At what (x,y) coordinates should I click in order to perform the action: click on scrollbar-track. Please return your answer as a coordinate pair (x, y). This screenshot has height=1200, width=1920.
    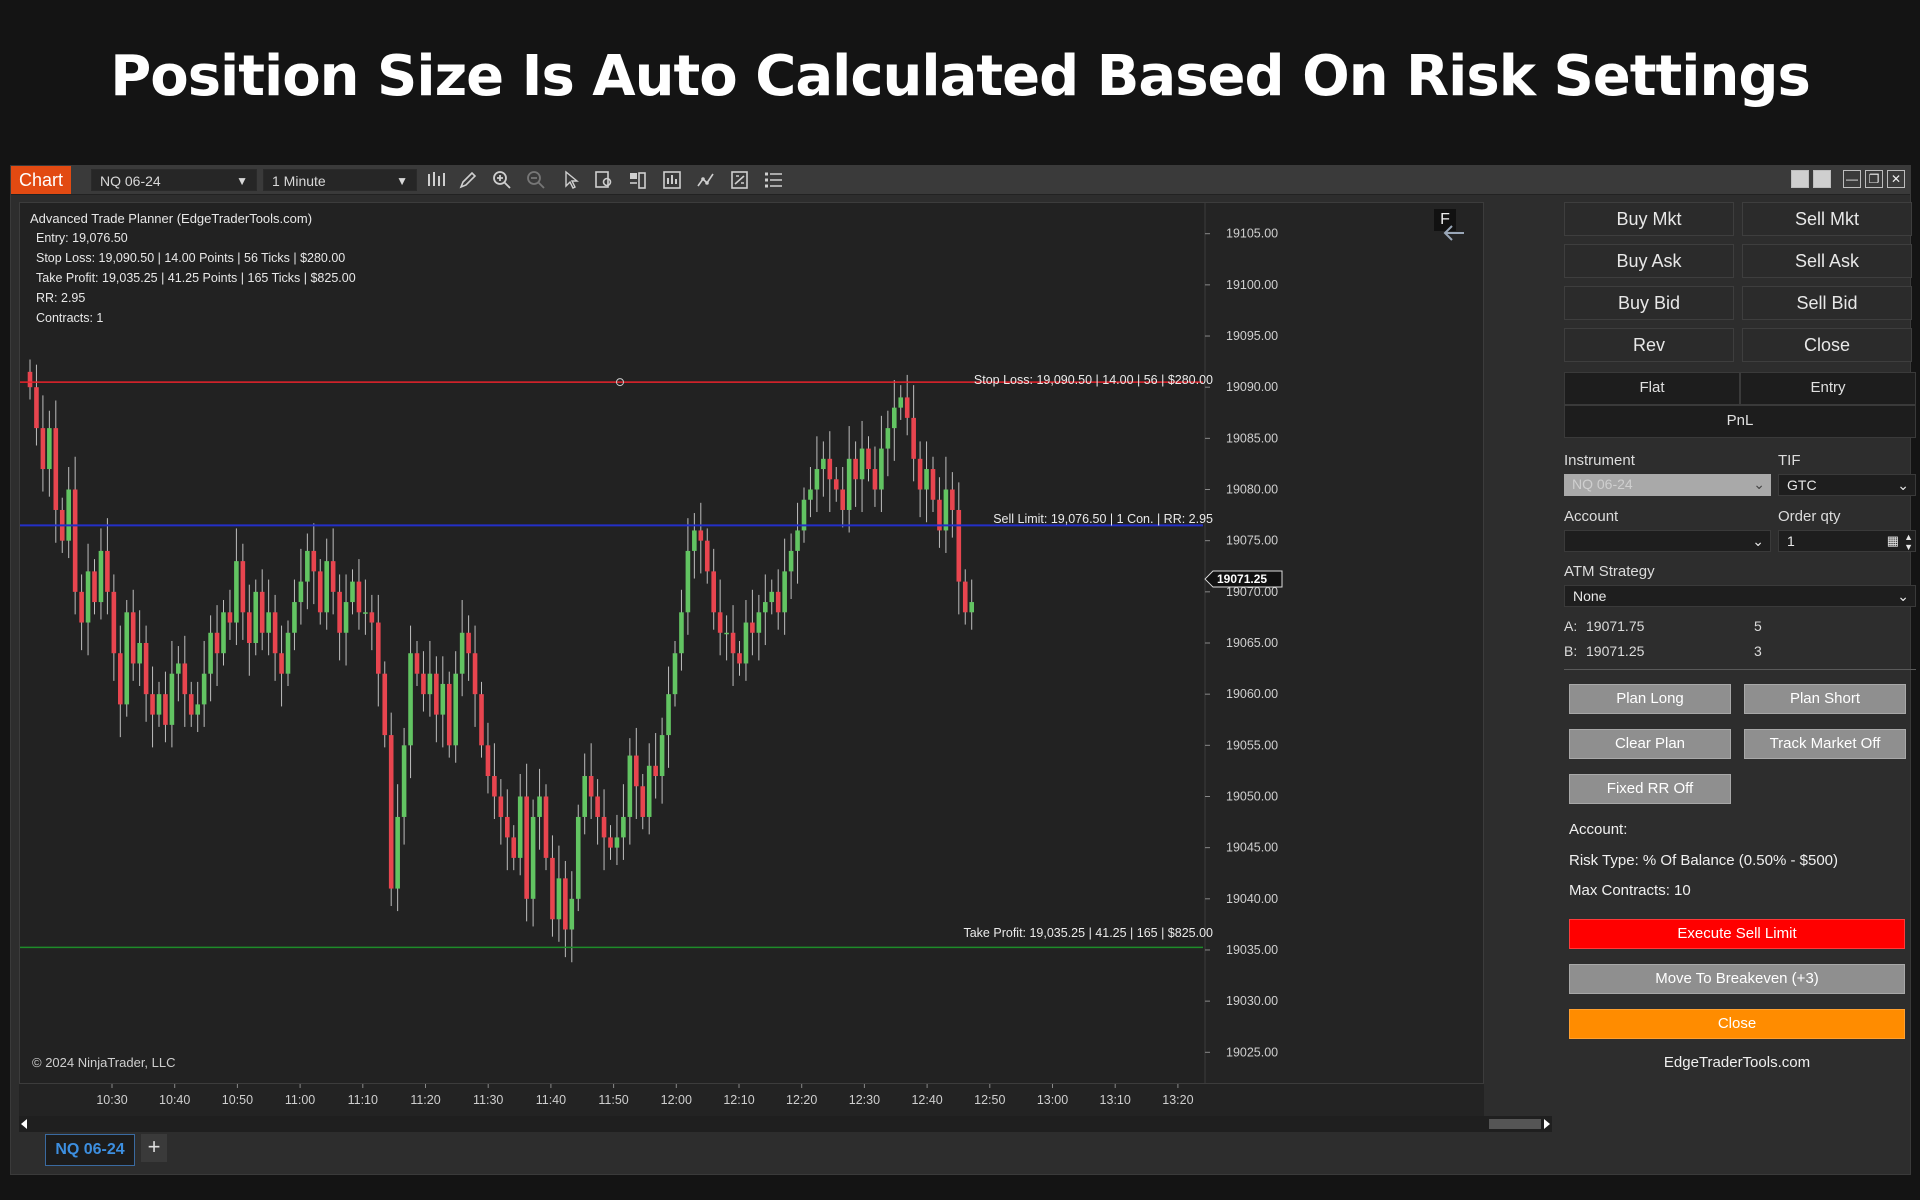
    Looking at the image, I should click on (785, 1124).